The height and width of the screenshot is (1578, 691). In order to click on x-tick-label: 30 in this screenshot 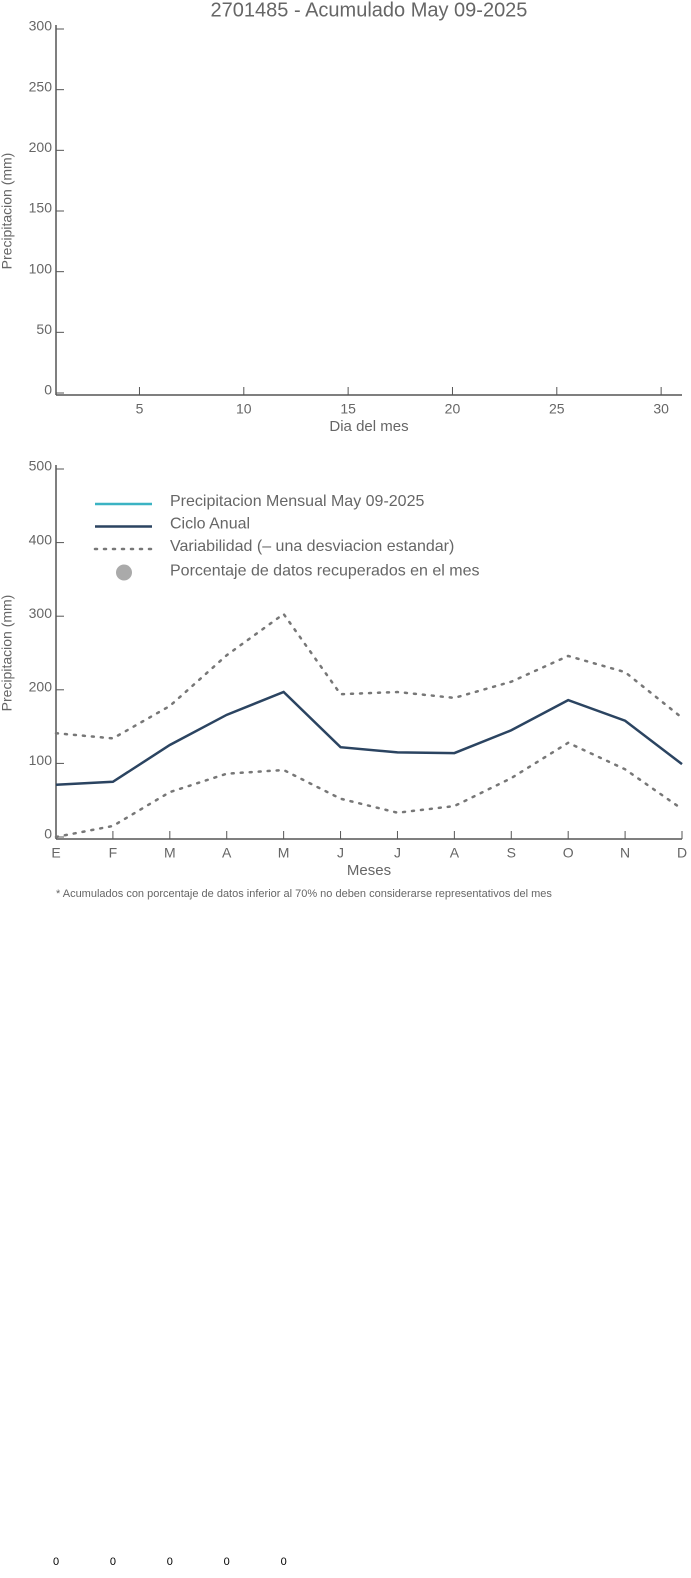, I will do `click(661, 409)`.